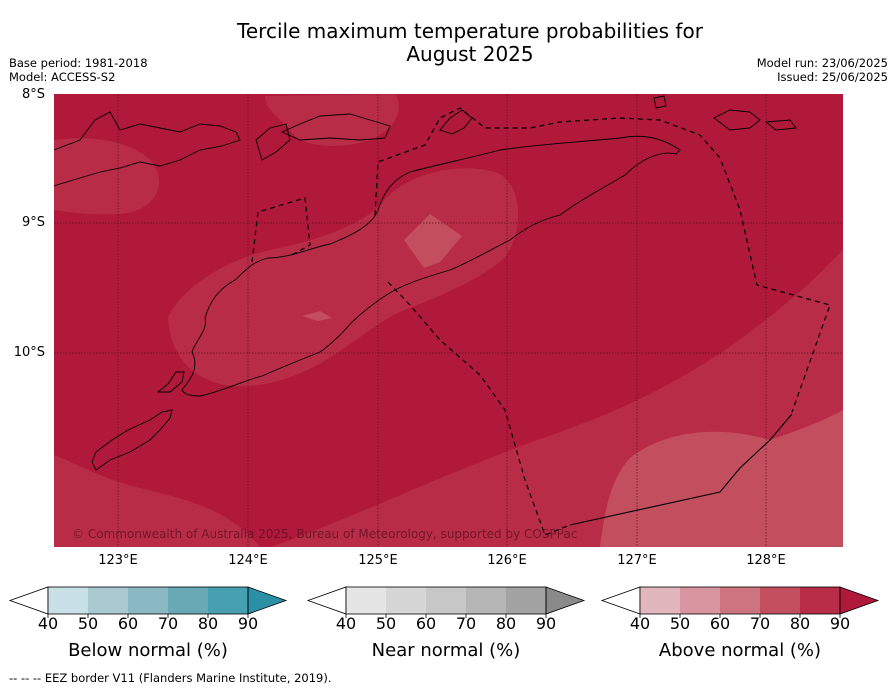  What do you see at coordinates (281, 230) in the screenshot?
I see `eez-west-border` at bounding box center [281, 230].